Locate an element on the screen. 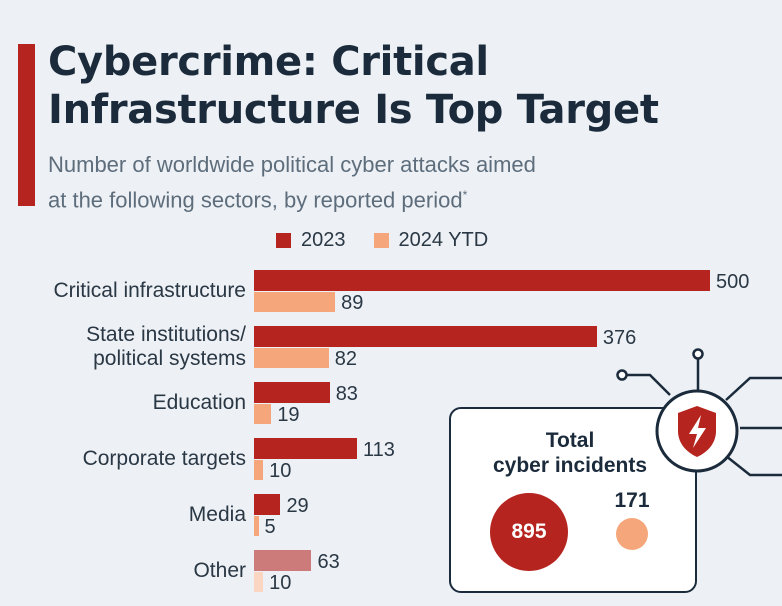 Image resolution: width=782 pixels, height=606 pixels. summary-panel is located at coordinates (573, 500).